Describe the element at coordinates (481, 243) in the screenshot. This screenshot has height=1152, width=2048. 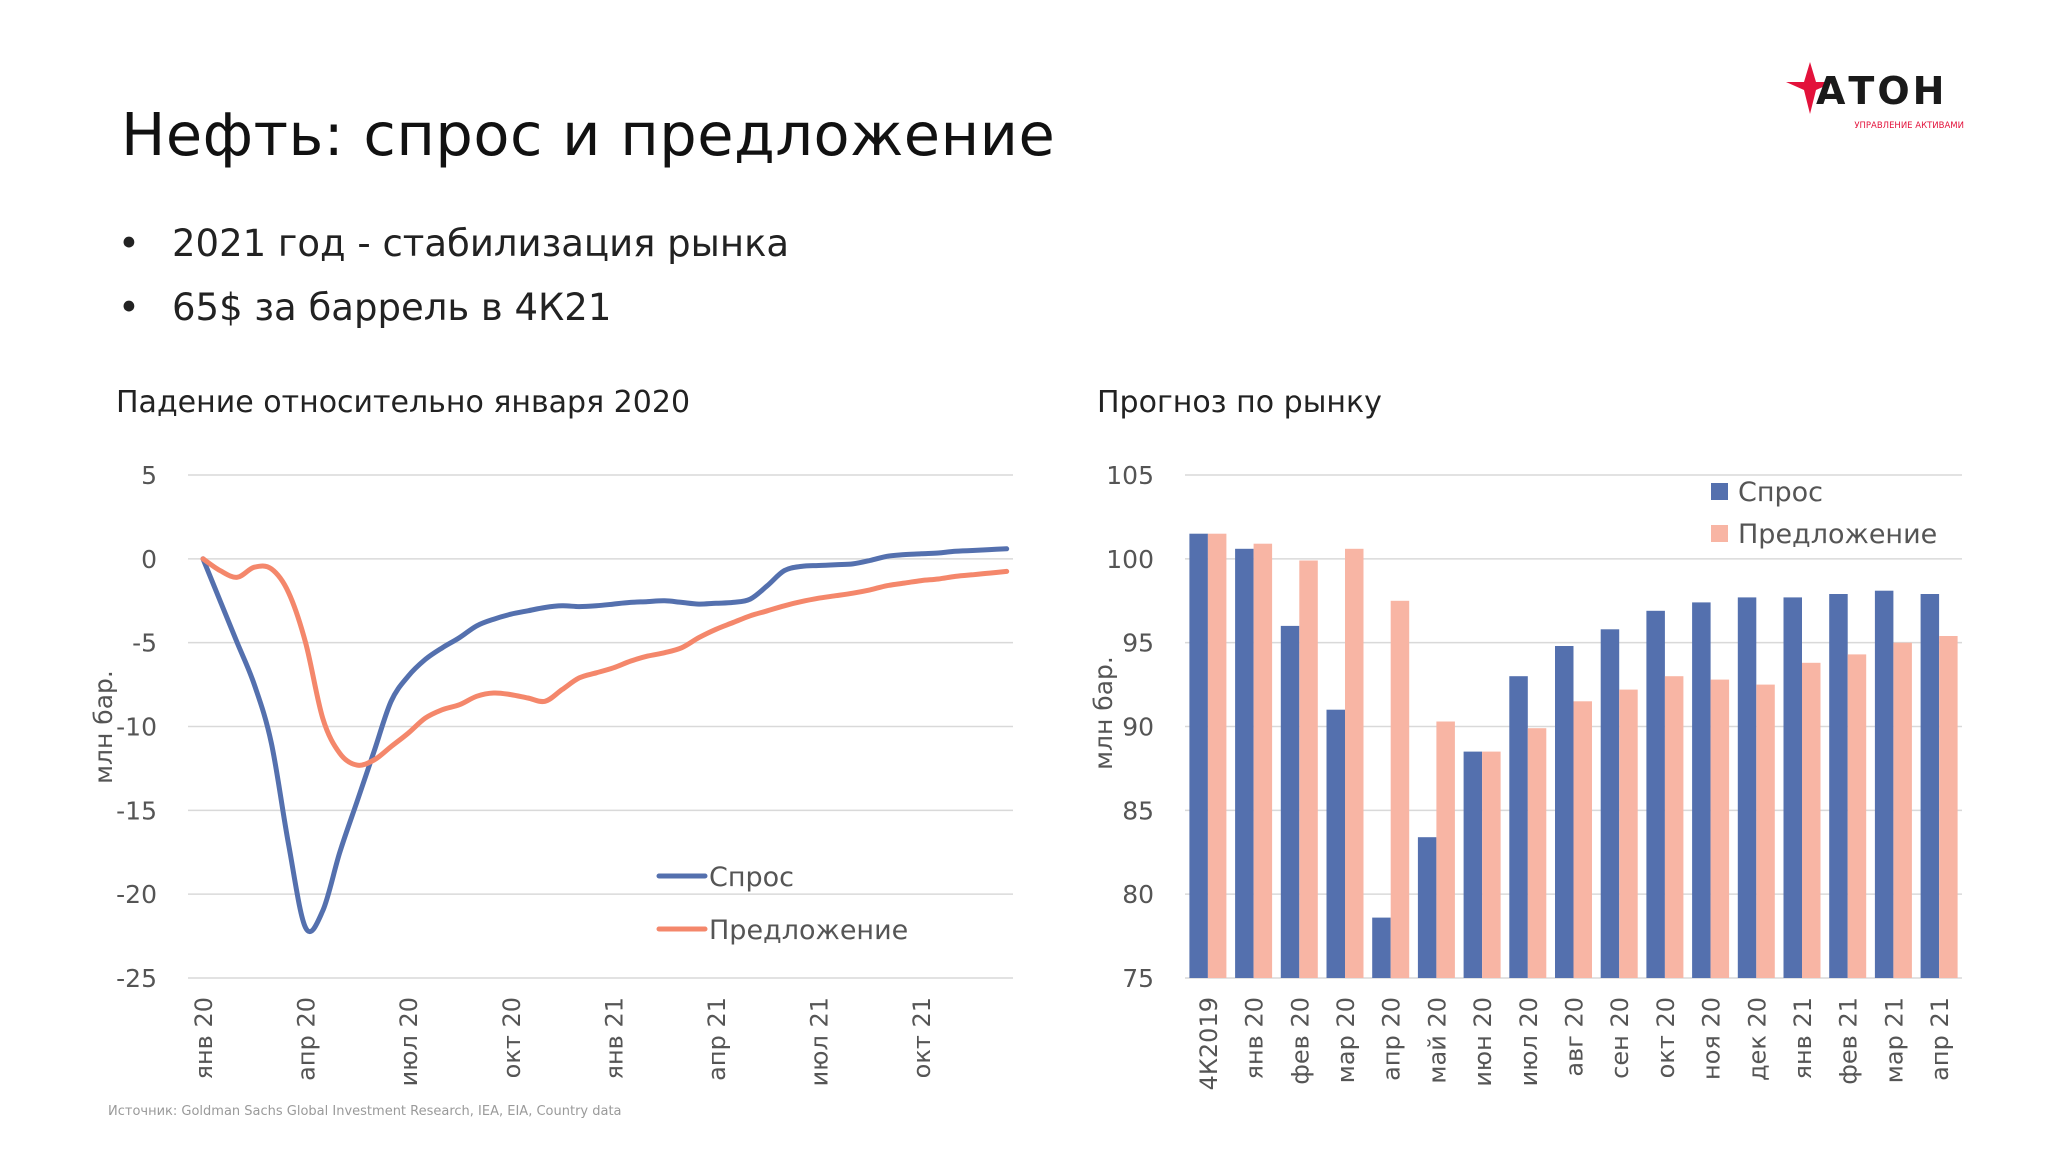
I see `bullet-text: 2021 год - стабилизация рынка` at that location.